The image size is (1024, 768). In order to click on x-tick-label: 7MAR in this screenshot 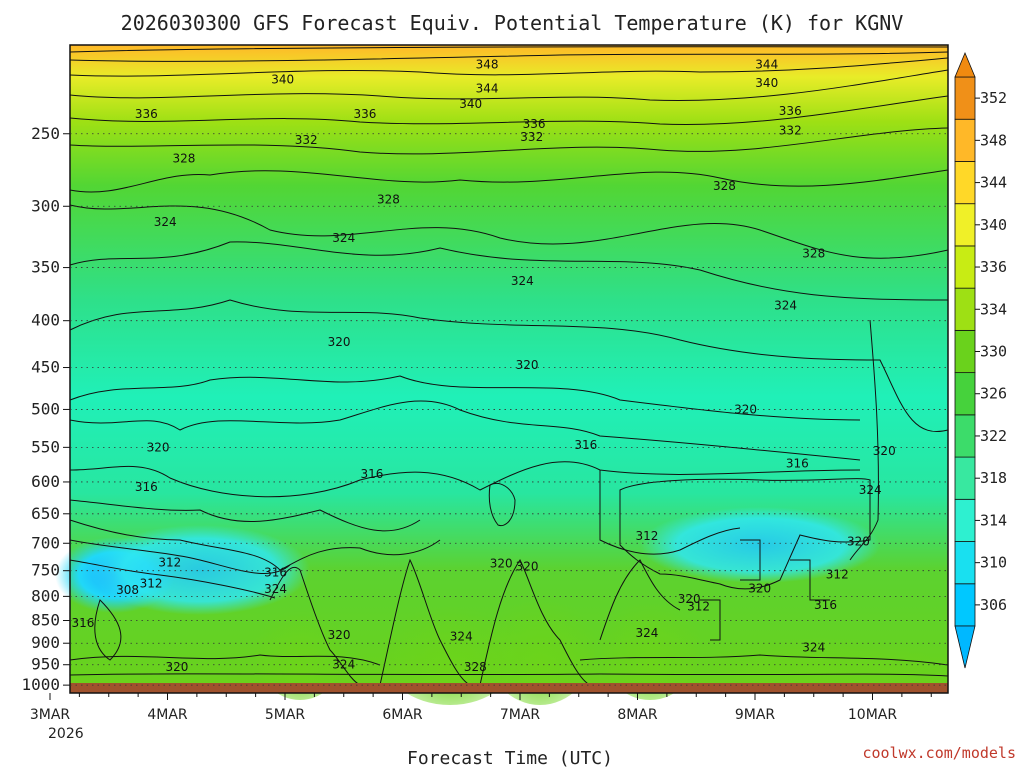, I will do `click(520, 715)`.